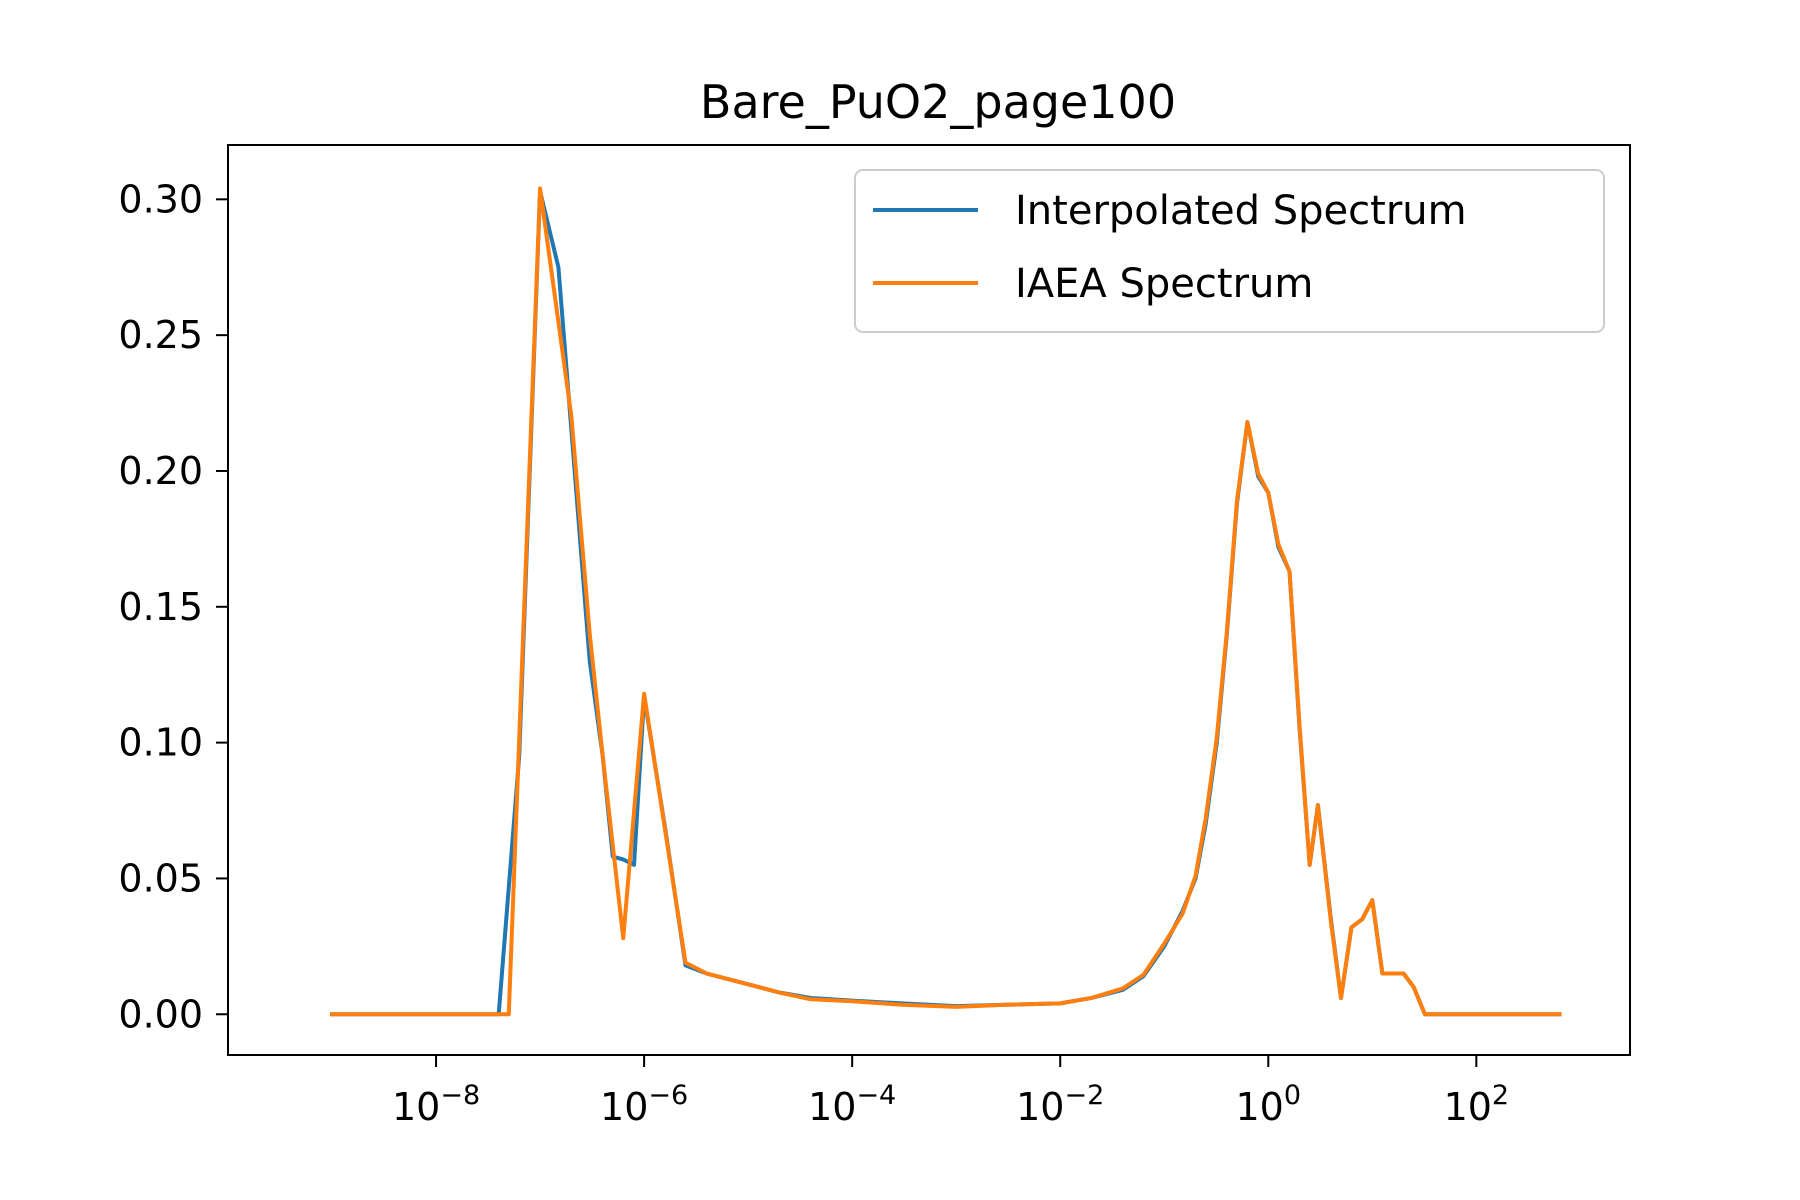  What do you see at coordinates (1292, 1095) in the screenshot?
I see `x-tick-exponent: 0` at bounding box center [1292, 1095].